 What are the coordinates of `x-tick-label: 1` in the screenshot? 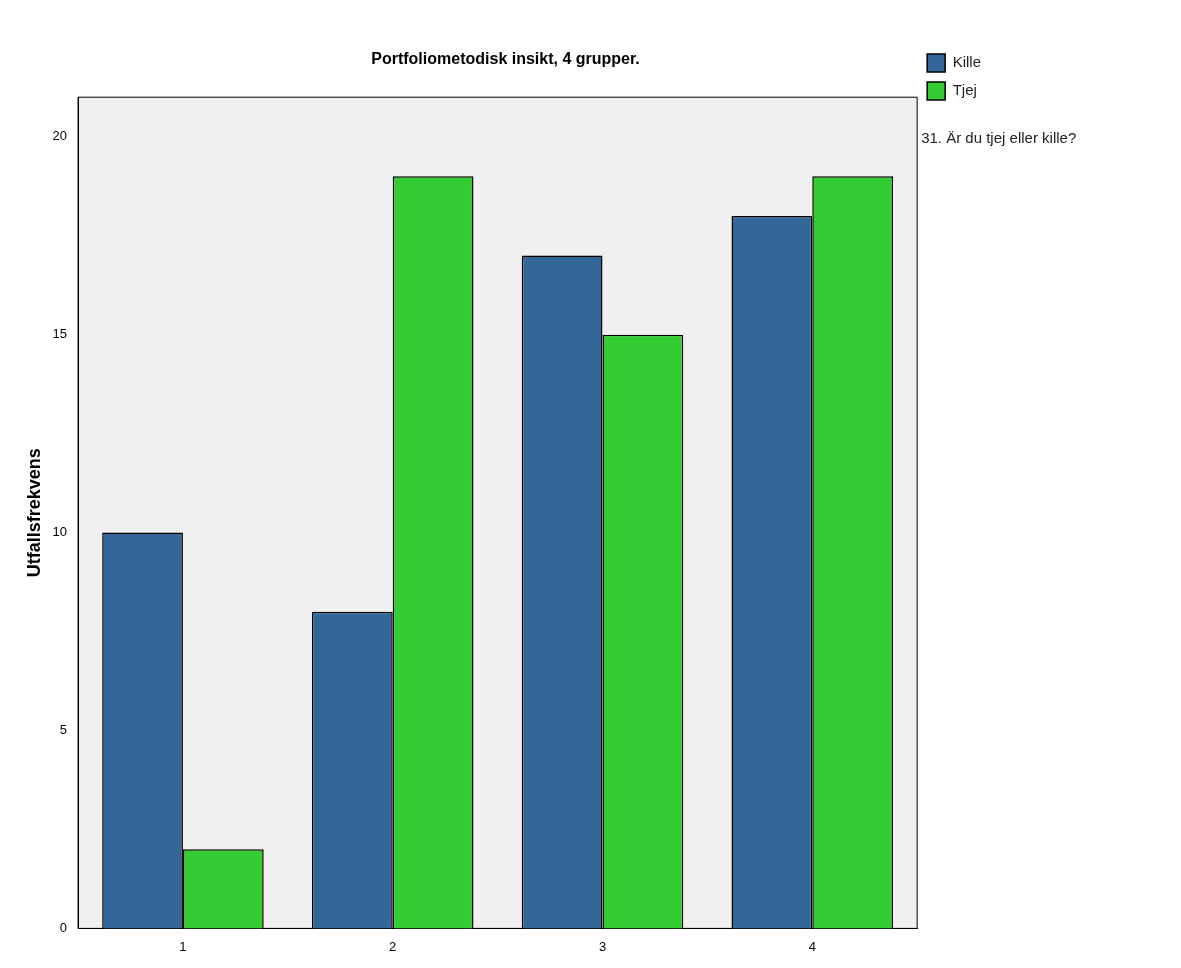 It's located at (183, 946).